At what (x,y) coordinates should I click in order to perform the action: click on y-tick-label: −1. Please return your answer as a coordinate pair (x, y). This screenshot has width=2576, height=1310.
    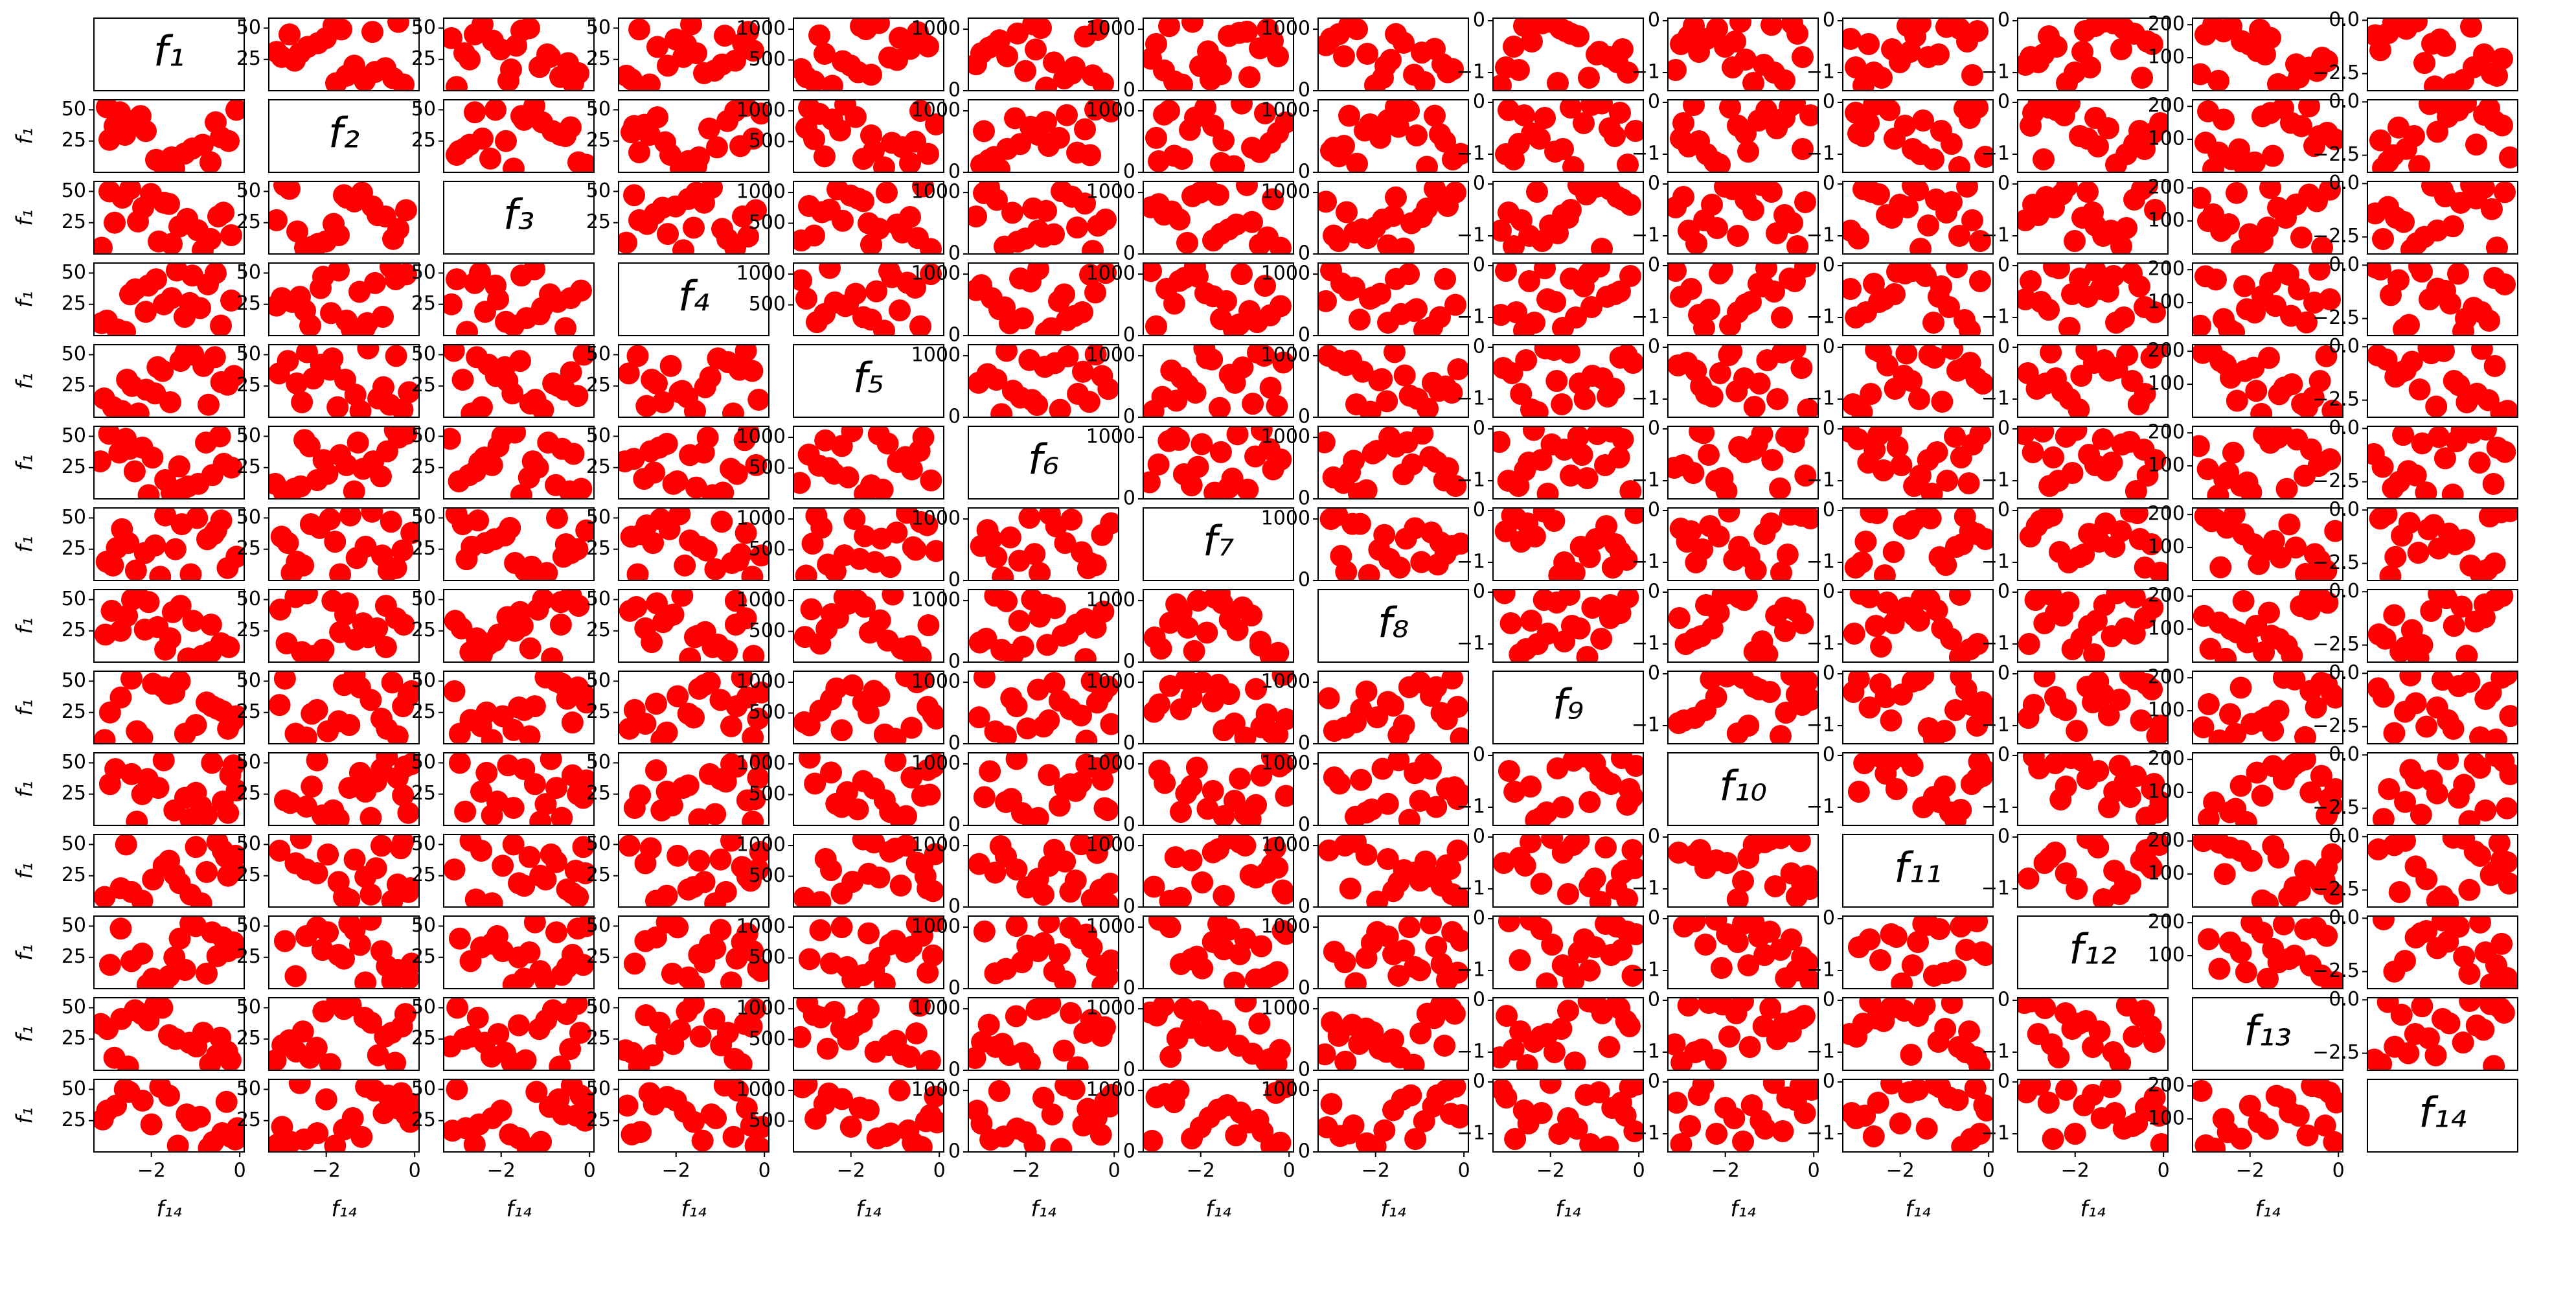
    Looking at the image, I should click on (1995, 398).